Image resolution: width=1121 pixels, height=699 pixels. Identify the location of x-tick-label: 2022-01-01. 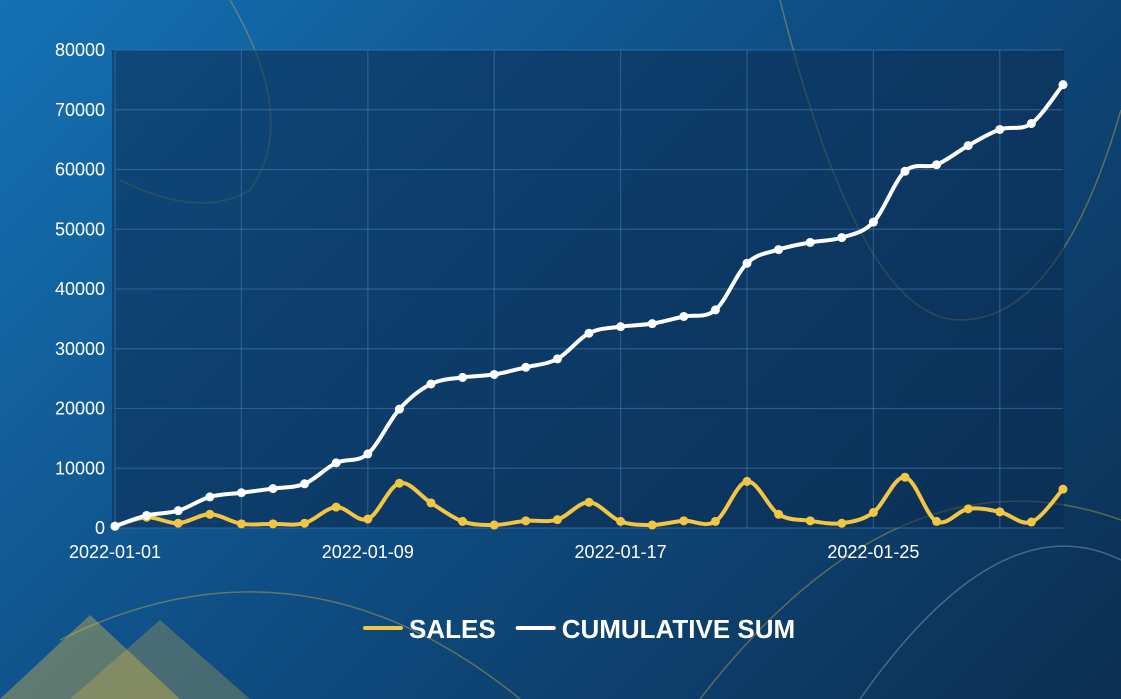
(115, 552).